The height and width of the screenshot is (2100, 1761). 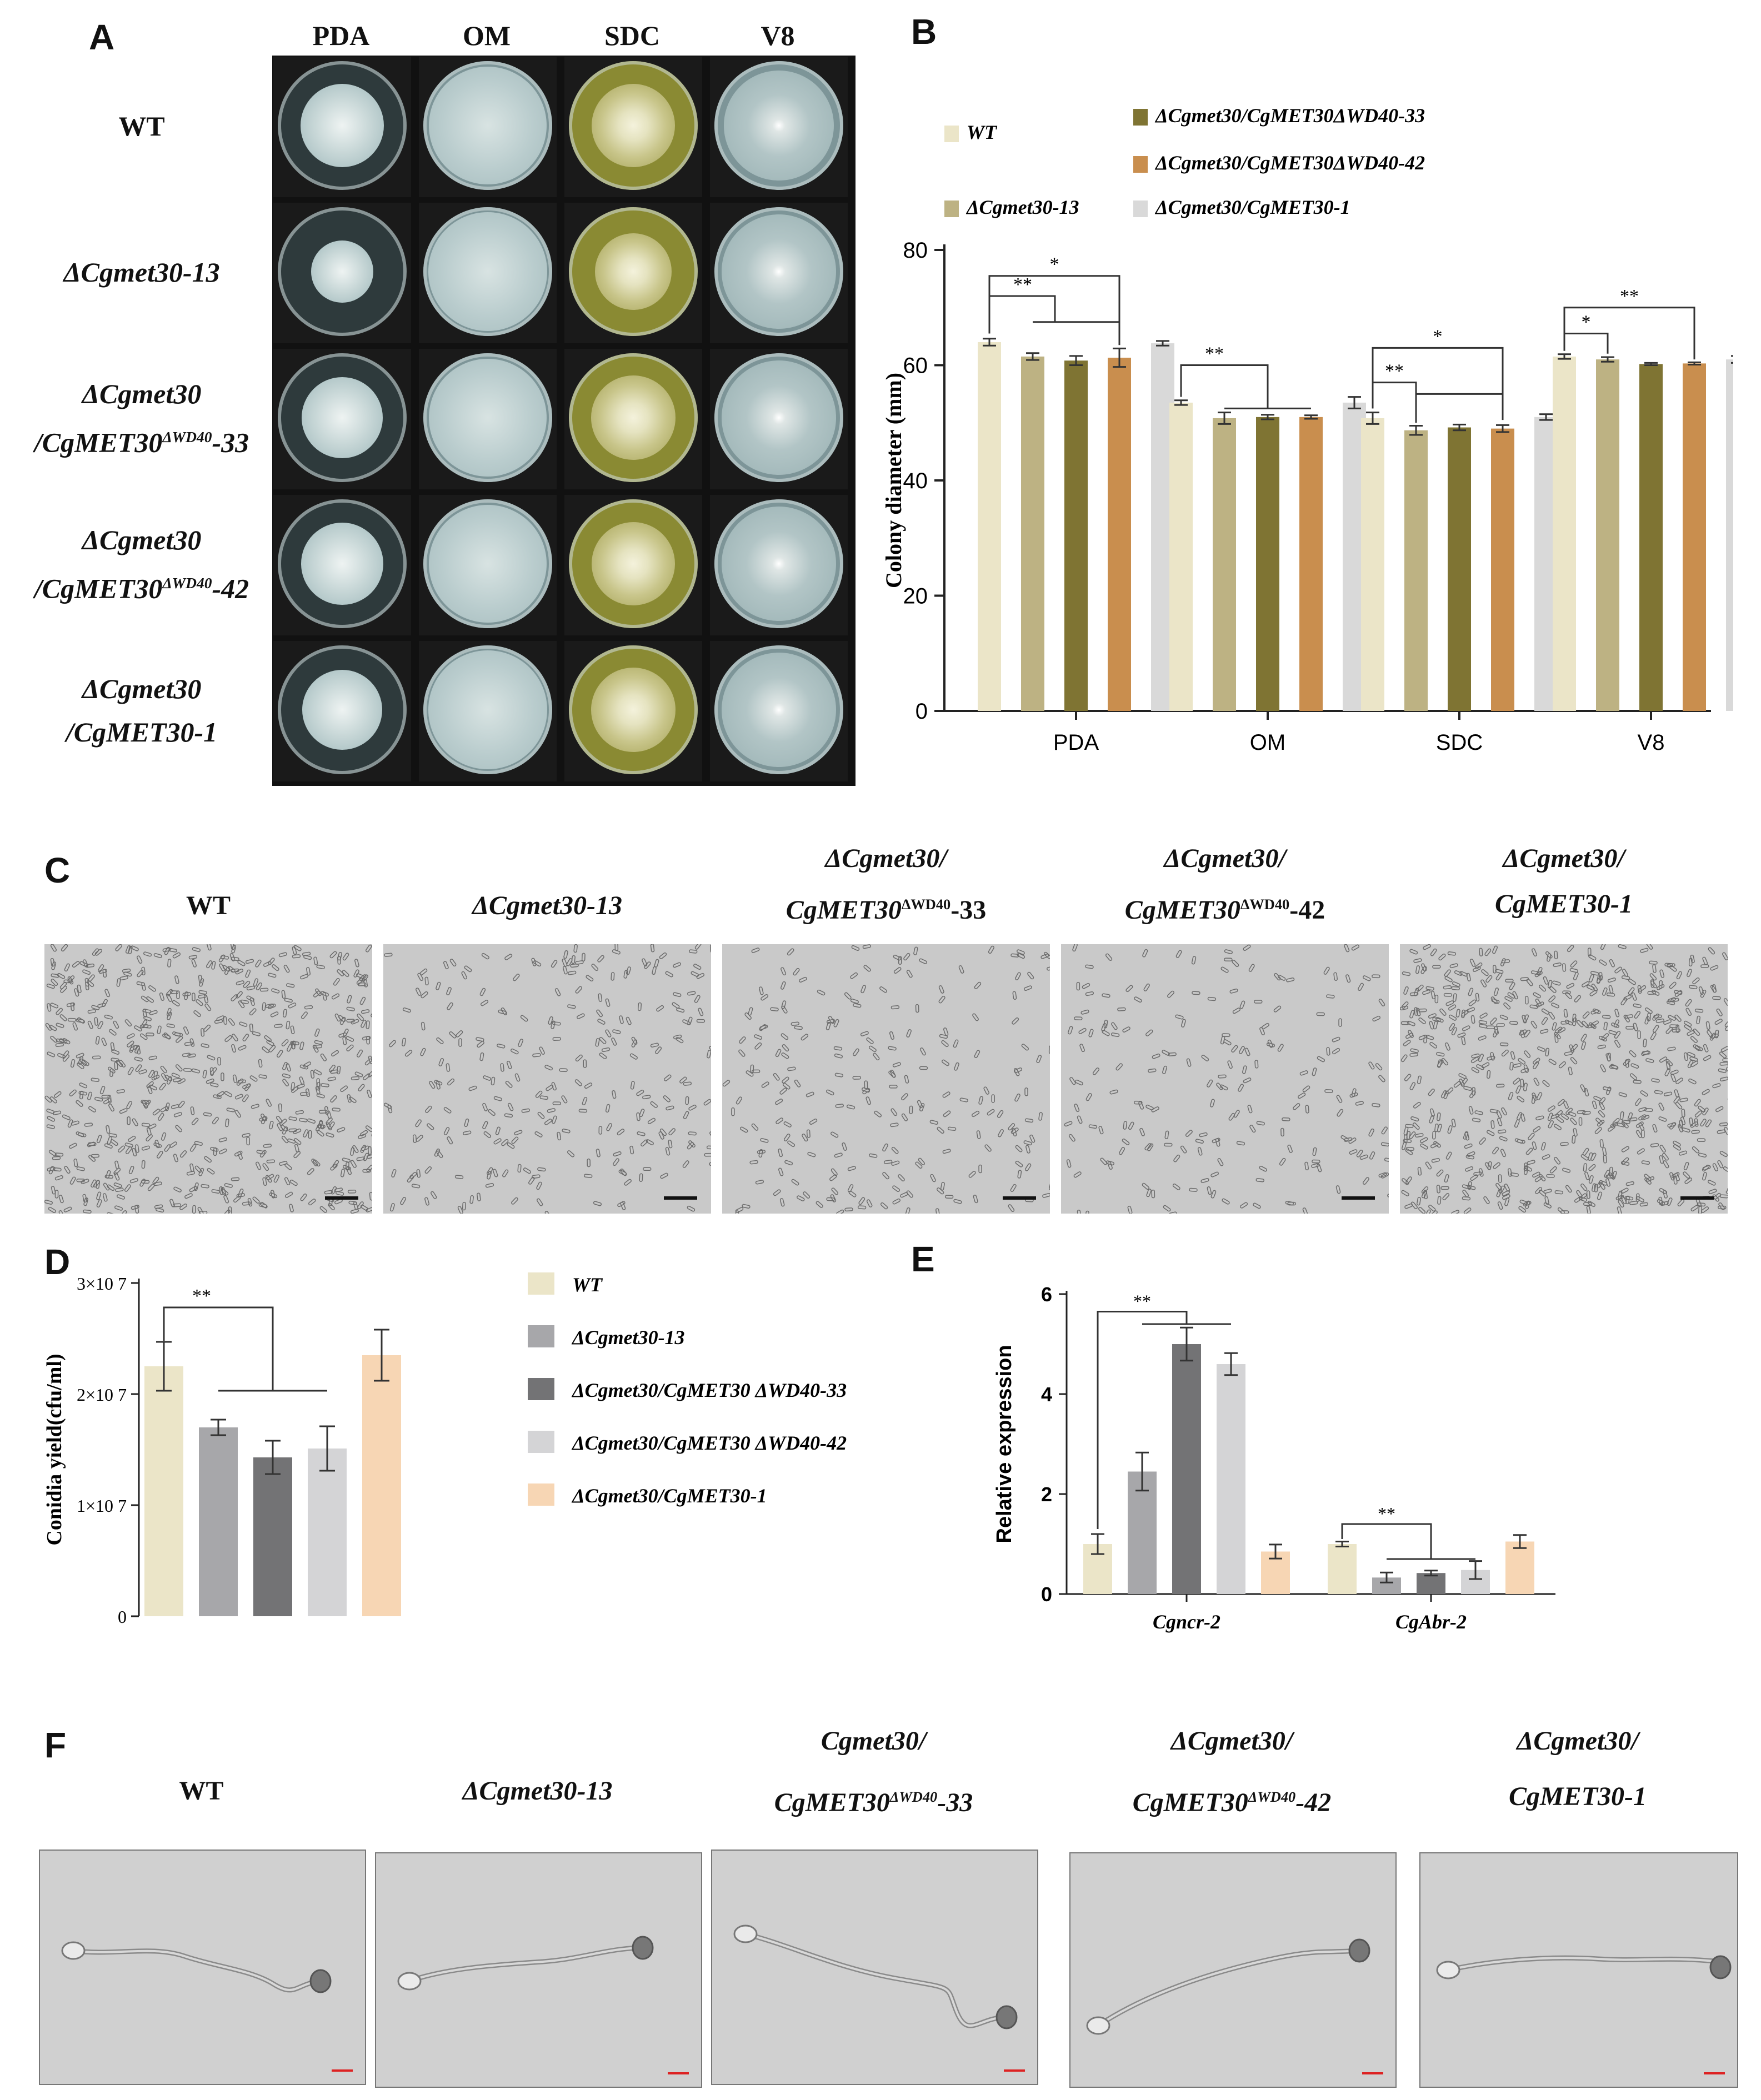 What do you see at coordinates (1140, 209) in the screenshot?
I see `legend-swatch` at bounding box center [1140, 209].